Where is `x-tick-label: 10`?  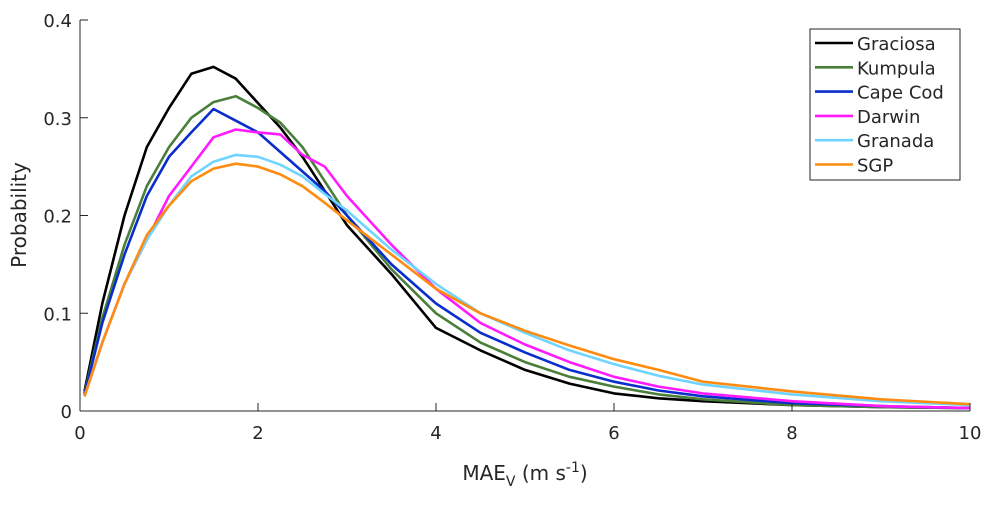 x-tick-label: 10 is located at coordinates (970, 433).